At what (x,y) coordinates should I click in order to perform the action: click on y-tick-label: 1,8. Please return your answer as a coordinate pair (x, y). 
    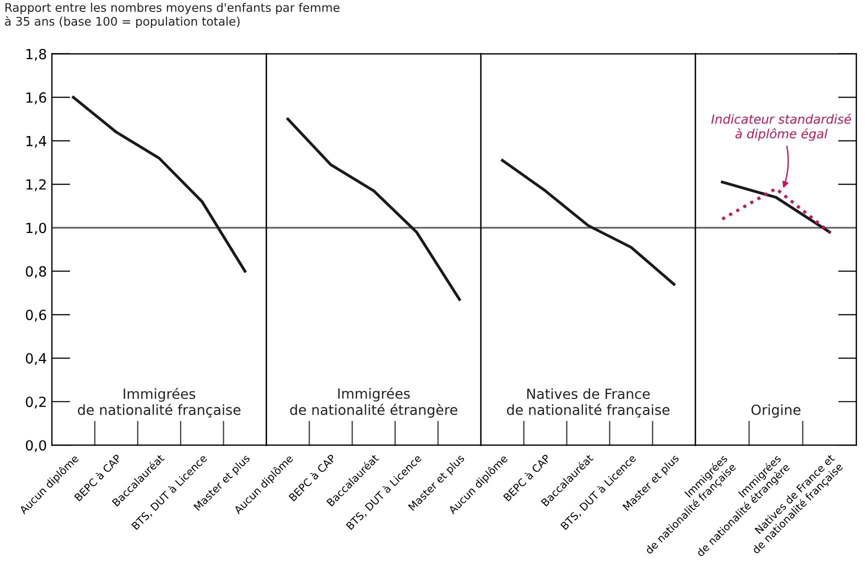
    Looking at the image, I should click on (36, 54).